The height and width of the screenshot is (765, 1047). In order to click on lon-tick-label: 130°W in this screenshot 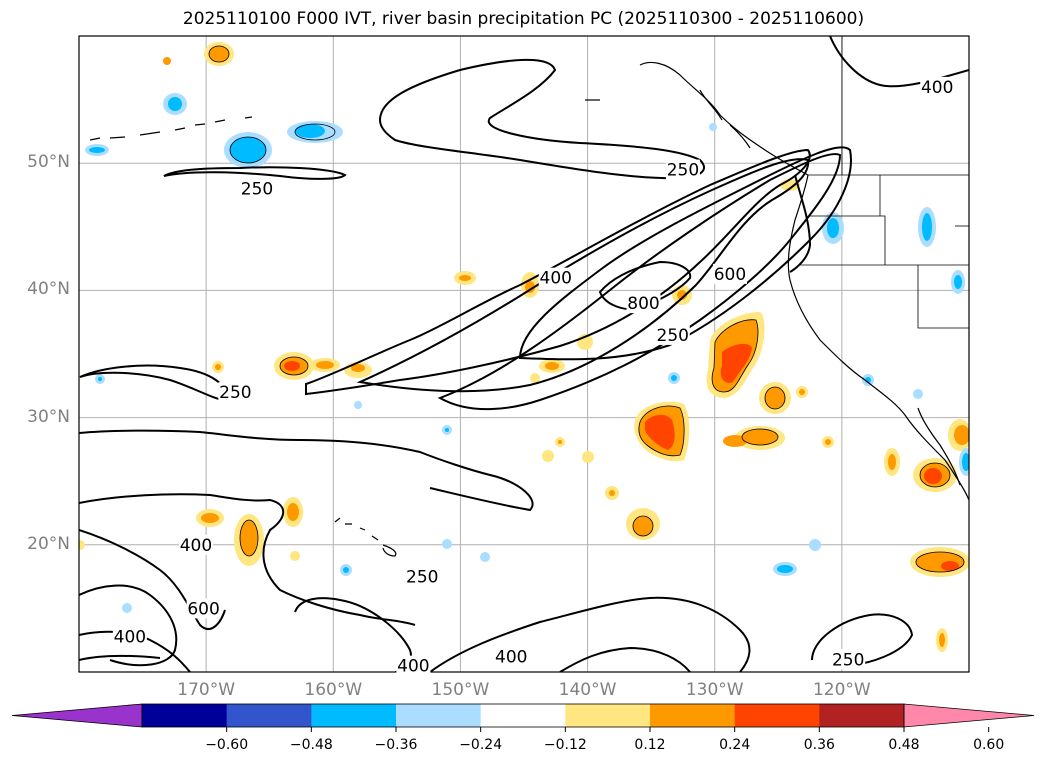, I will do `click(714, 690)`.